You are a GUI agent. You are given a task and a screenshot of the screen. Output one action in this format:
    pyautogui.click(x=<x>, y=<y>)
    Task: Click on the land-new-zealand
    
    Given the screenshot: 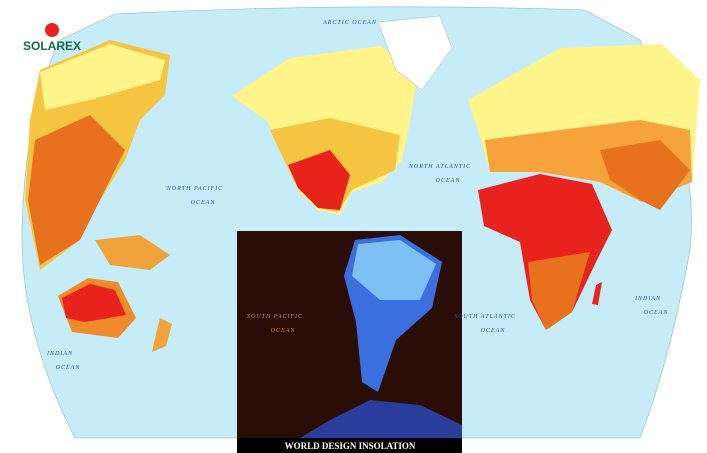 What is the action you would take?
    pyautogui.click(x=162, y=335)
    